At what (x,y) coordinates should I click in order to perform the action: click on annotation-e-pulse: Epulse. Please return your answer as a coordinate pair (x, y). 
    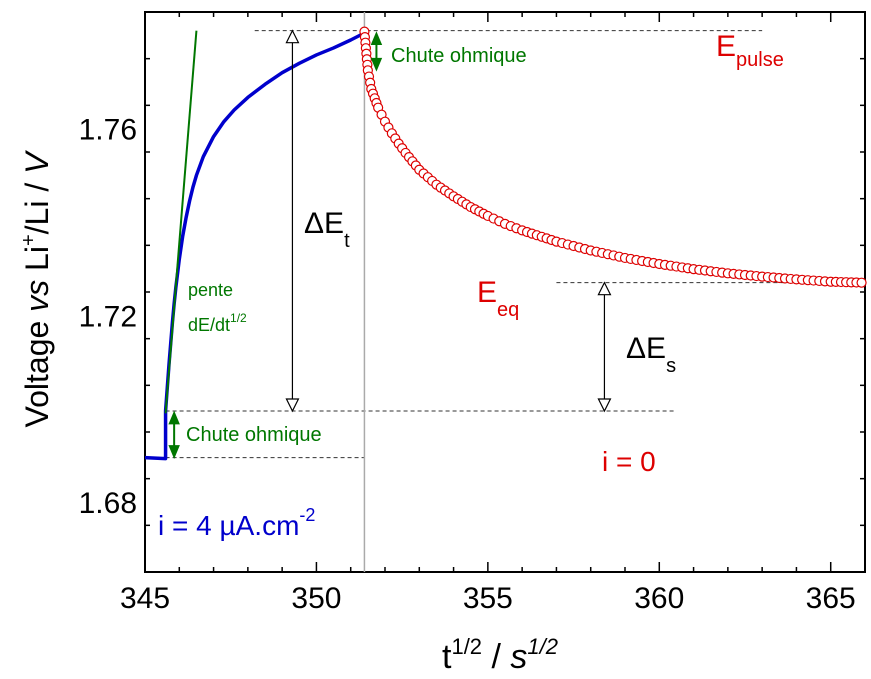
    Looking at the image, I should click on (750, 50).